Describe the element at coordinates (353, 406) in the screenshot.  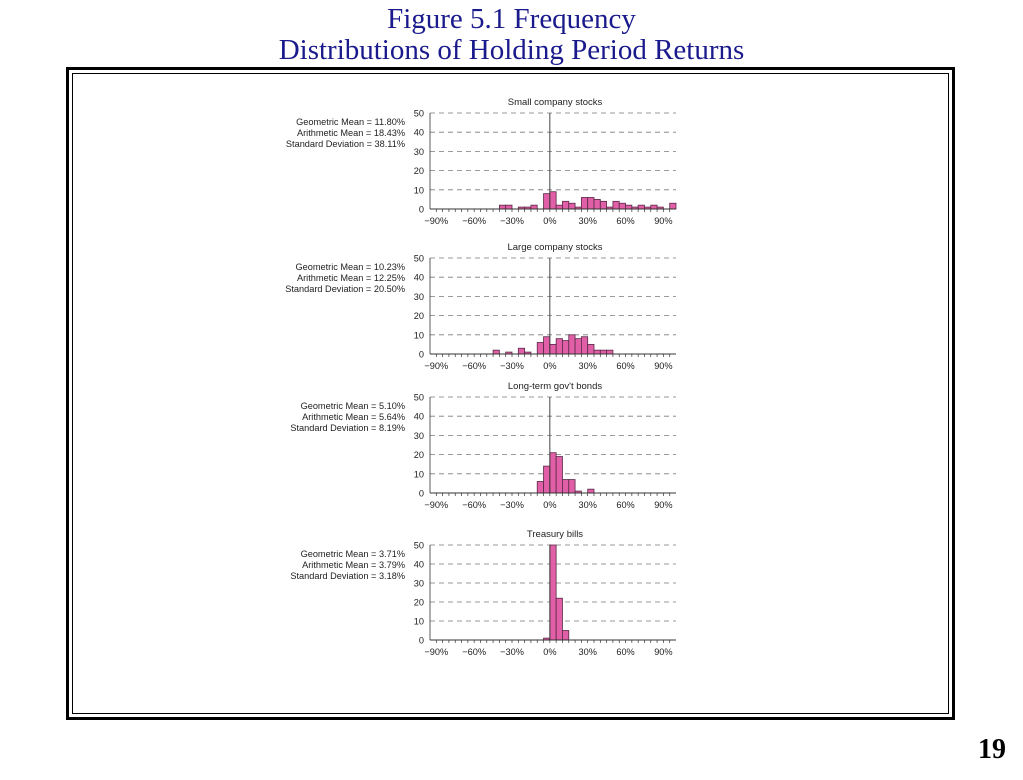
I see `stat-label: Geometric Mean = 5.10%` at that location.